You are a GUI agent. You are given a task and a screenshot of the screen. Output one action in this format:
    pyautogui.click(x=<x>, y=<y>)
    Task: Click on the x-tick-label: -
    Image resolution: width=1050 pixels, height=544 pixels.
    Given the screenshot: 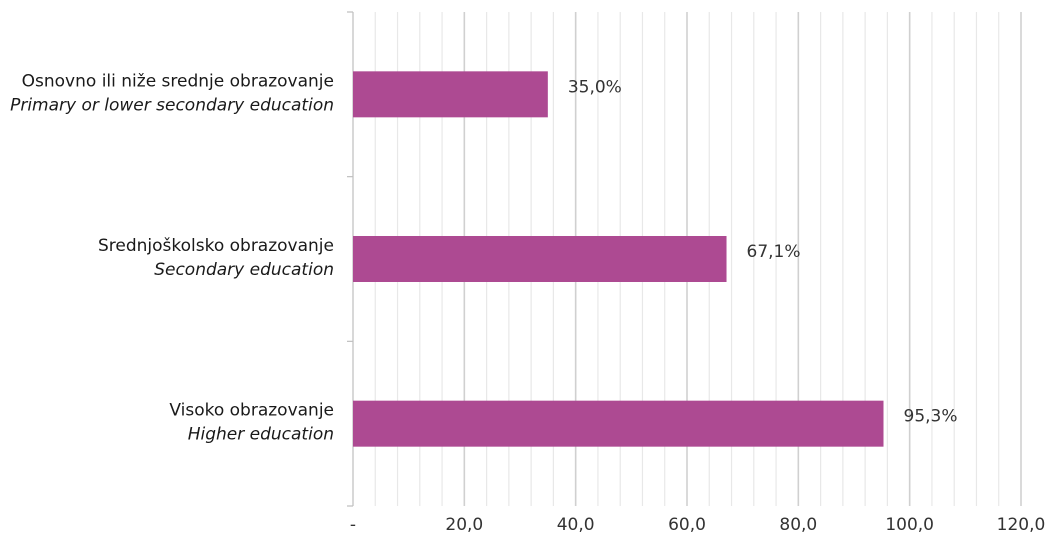 What is the action you would take?
    pyautogui.click(x=353, y=525)
    